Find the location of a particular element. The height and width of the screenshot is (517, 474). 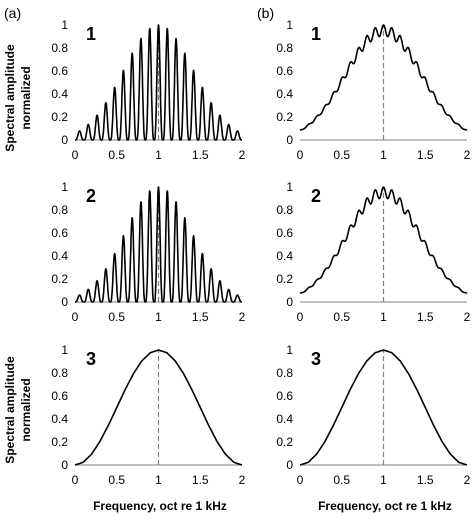

panel-label-b: (b) is located at coordinates (265, 13).